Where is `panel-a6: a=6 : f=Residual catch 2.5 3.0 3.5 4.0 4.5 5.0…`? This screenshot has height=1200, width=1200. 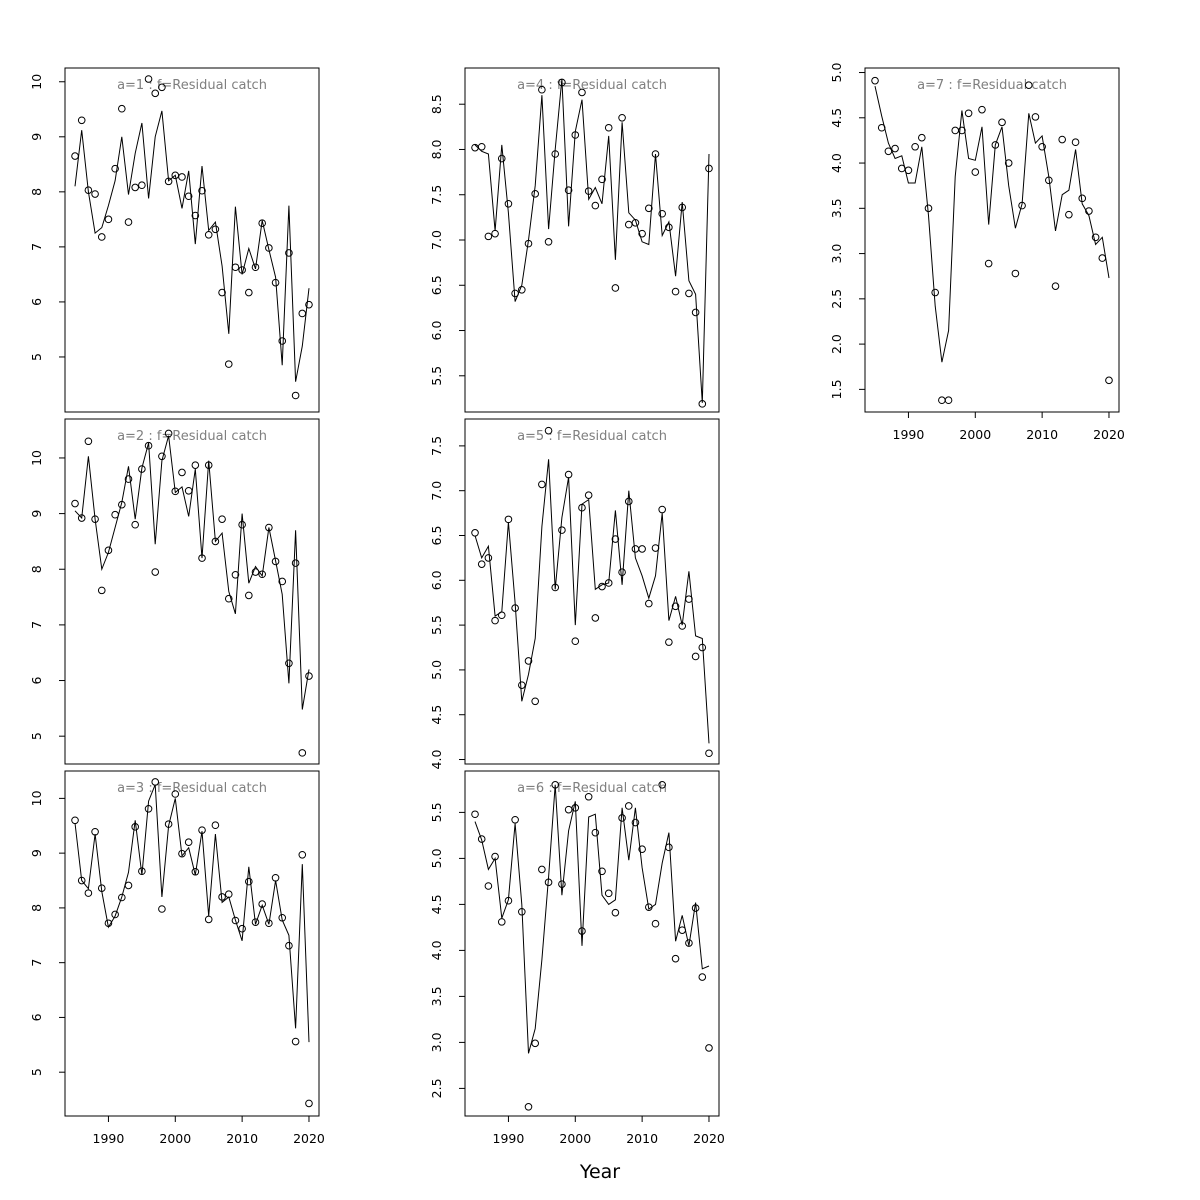 panel-a6: a=6 : f=Residual catch 2.5 3.0 3.5 4.0 4.5 5.0… is located at coordinates (577, 958).